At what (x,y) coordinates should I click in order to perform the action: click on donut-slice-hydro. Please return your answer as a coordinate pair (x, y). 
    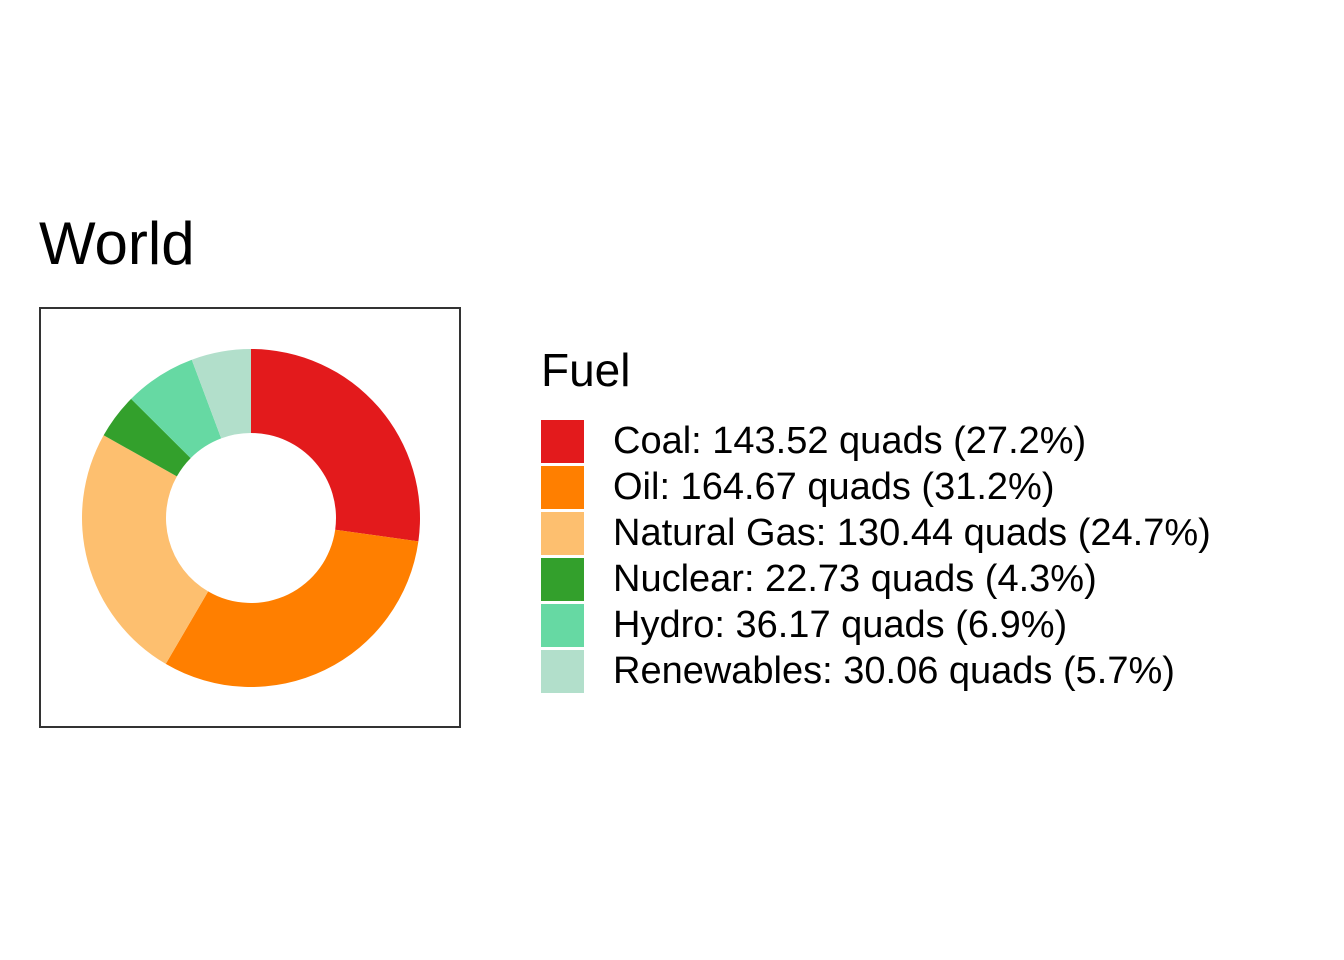
    Looking at the image, I should click on (176, 409).